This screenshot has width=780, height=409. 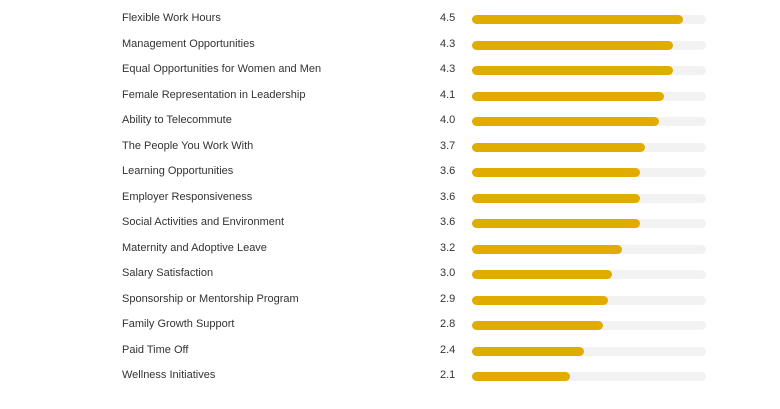 What do you see at coordinates (177, 120) in the screenshot?
I see `category-label: Ability to Telecommute` at bounding box center [177, 120].